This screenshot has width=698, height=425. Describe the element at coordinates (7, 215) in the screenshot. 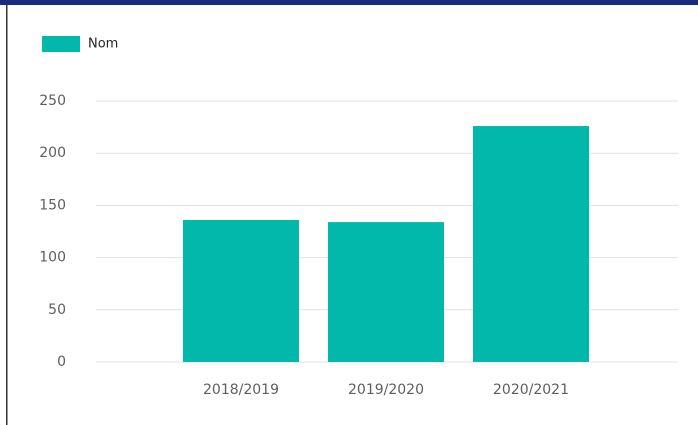

I see `left-border` at that location.